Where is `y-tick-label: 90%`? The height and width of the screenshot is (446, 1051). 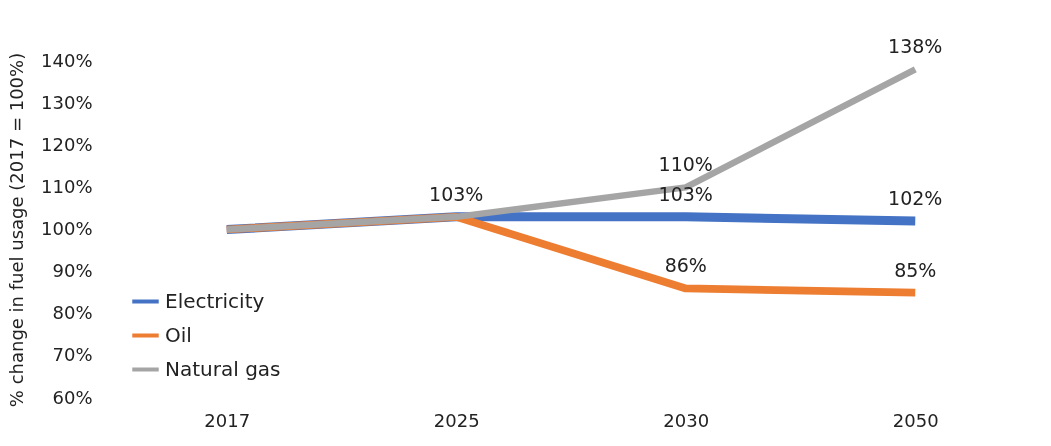
y-tick-label: 90% is located at coordinates (72, 271).